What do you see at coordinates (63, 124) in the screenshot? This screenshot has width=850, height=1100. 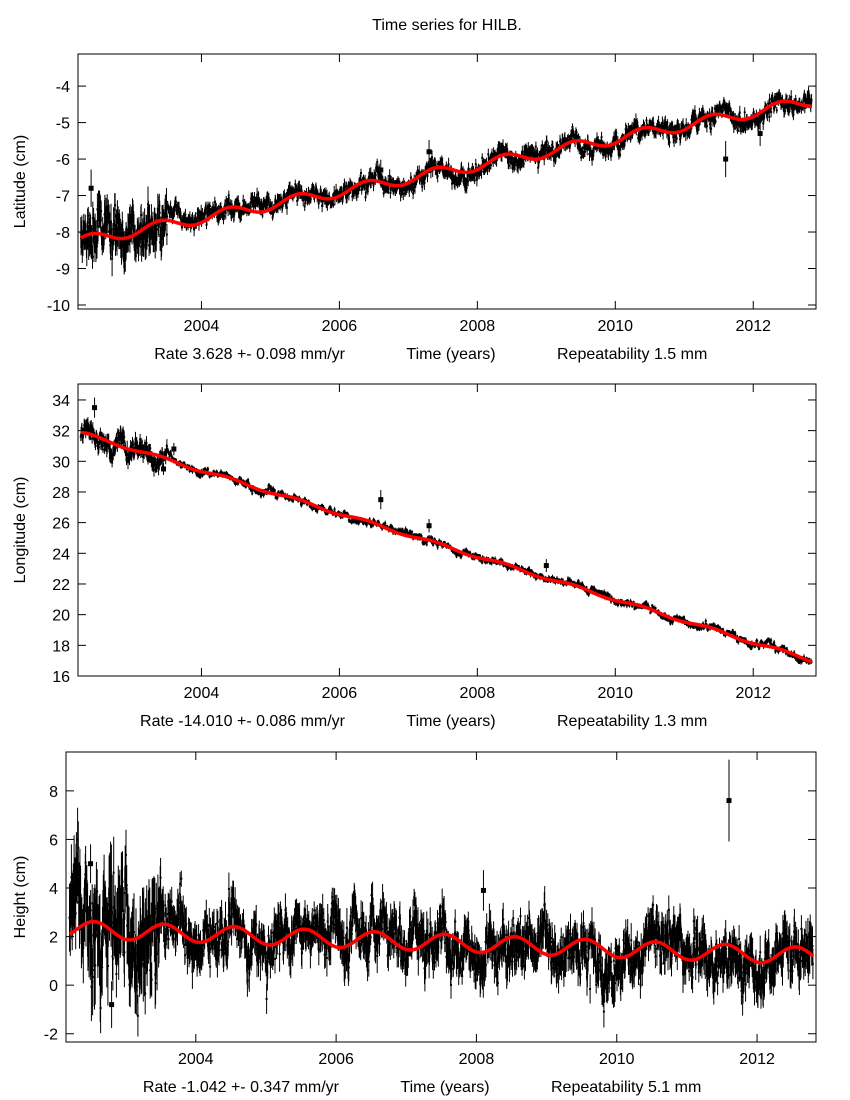 I see `y-tick-label: -5` at bounding box center [63, 124].